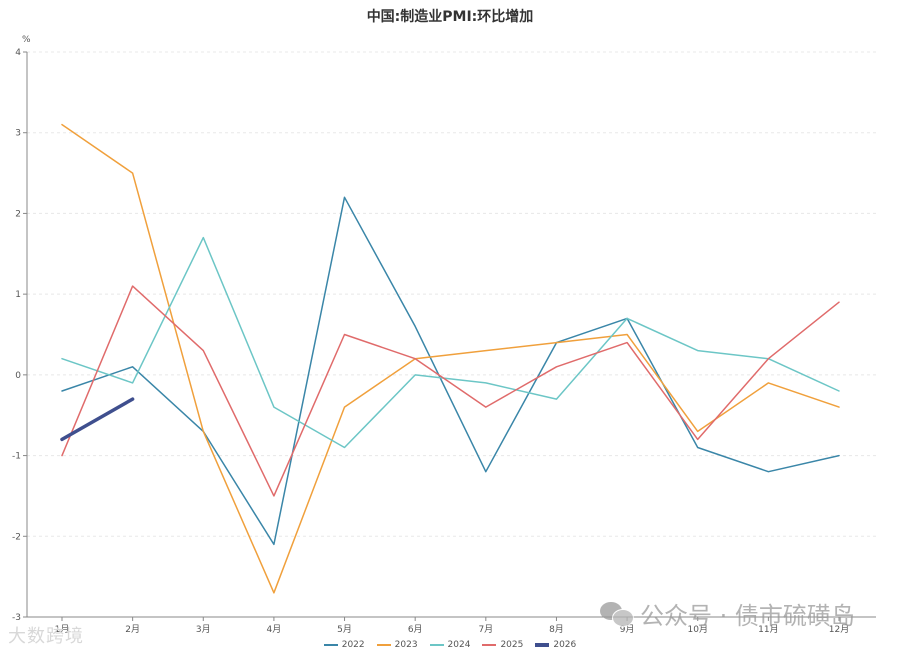 This screenshot has width=900, height=653. What do you see at coordinates (97, 419) in the screenshot?
I see `series-line-2026` at bounding box center [97, 419].